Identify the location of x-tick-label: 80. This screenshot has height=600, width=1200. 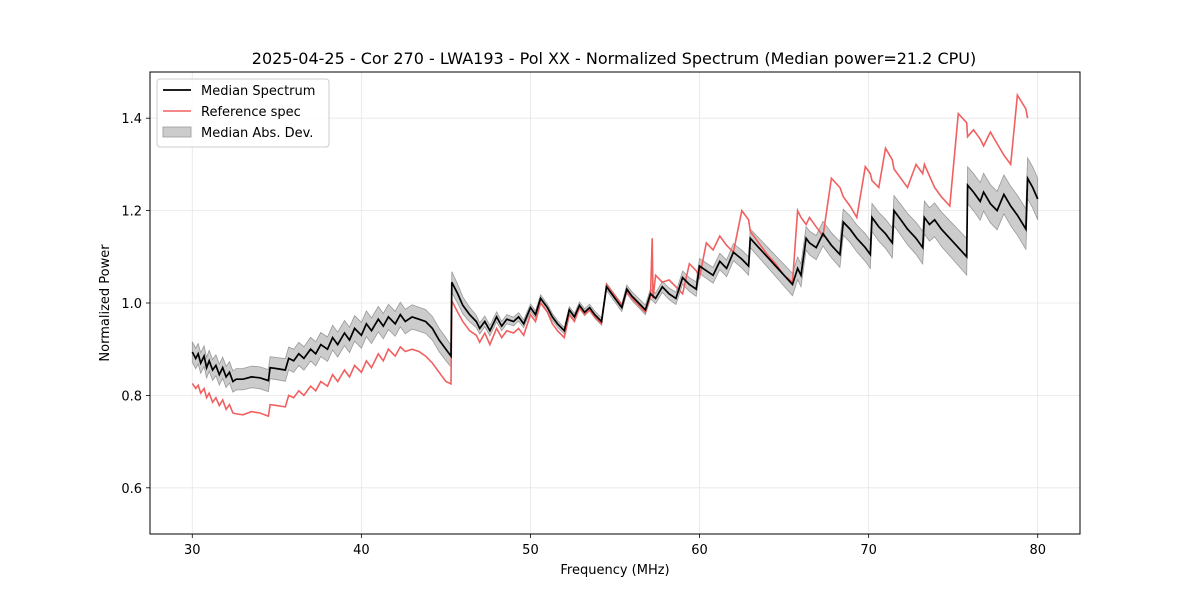
(1037, 550).